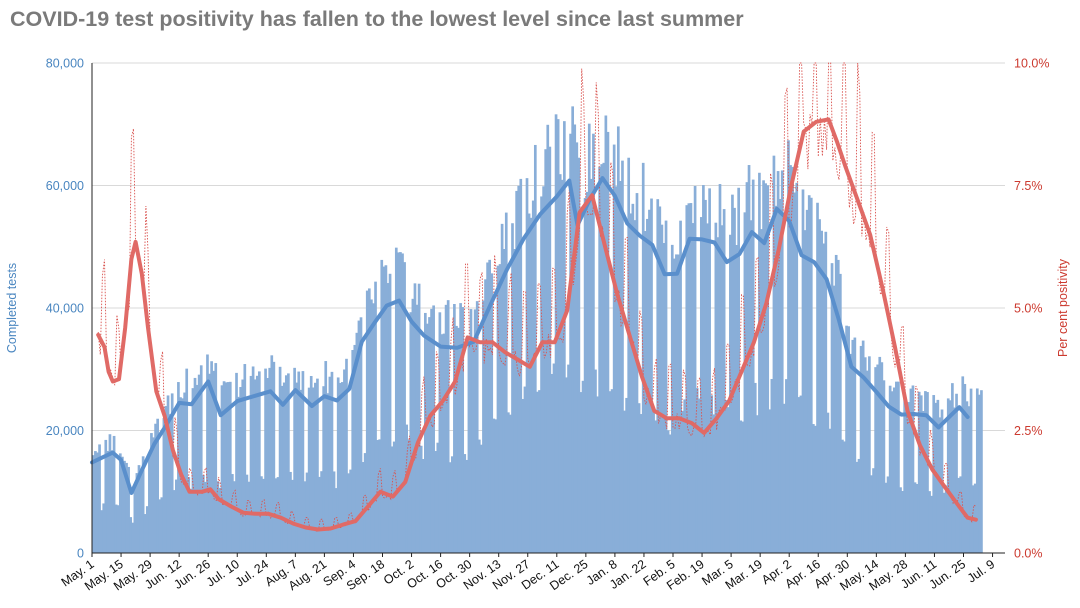  Describe the element at coordinates (65, 64) in the screenshot. I see `y-left-tick-label: 80,000` at that location.